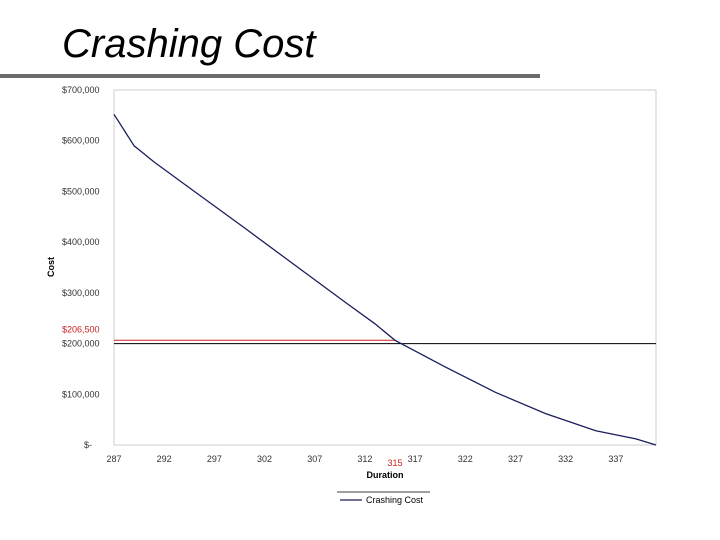 This screenshot has width=720, height=540. Describe the element at coordinates (81, 329) in the screenshot. I see `annotation-cost-label: $206,500` at that location.